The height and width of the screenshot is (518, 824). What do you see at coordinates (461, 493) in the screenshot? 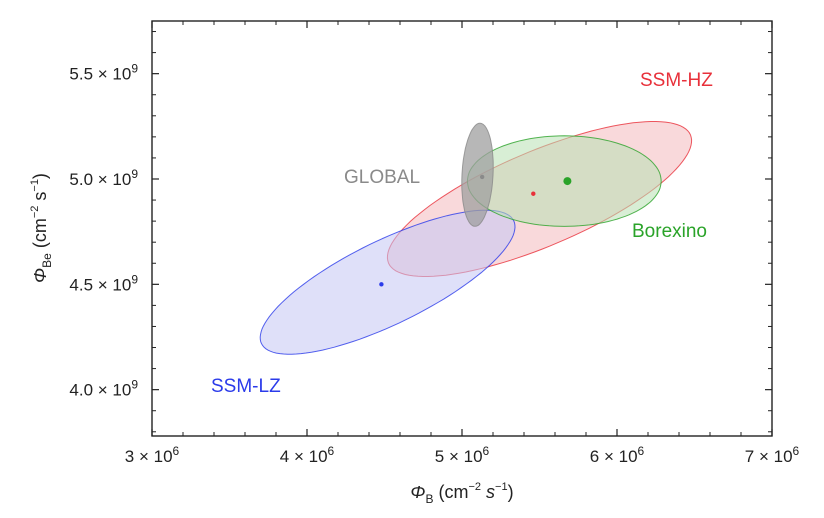
I see `x-axis-title: ΦB (cm−2 s−1)` at bounding box center [461, 493].